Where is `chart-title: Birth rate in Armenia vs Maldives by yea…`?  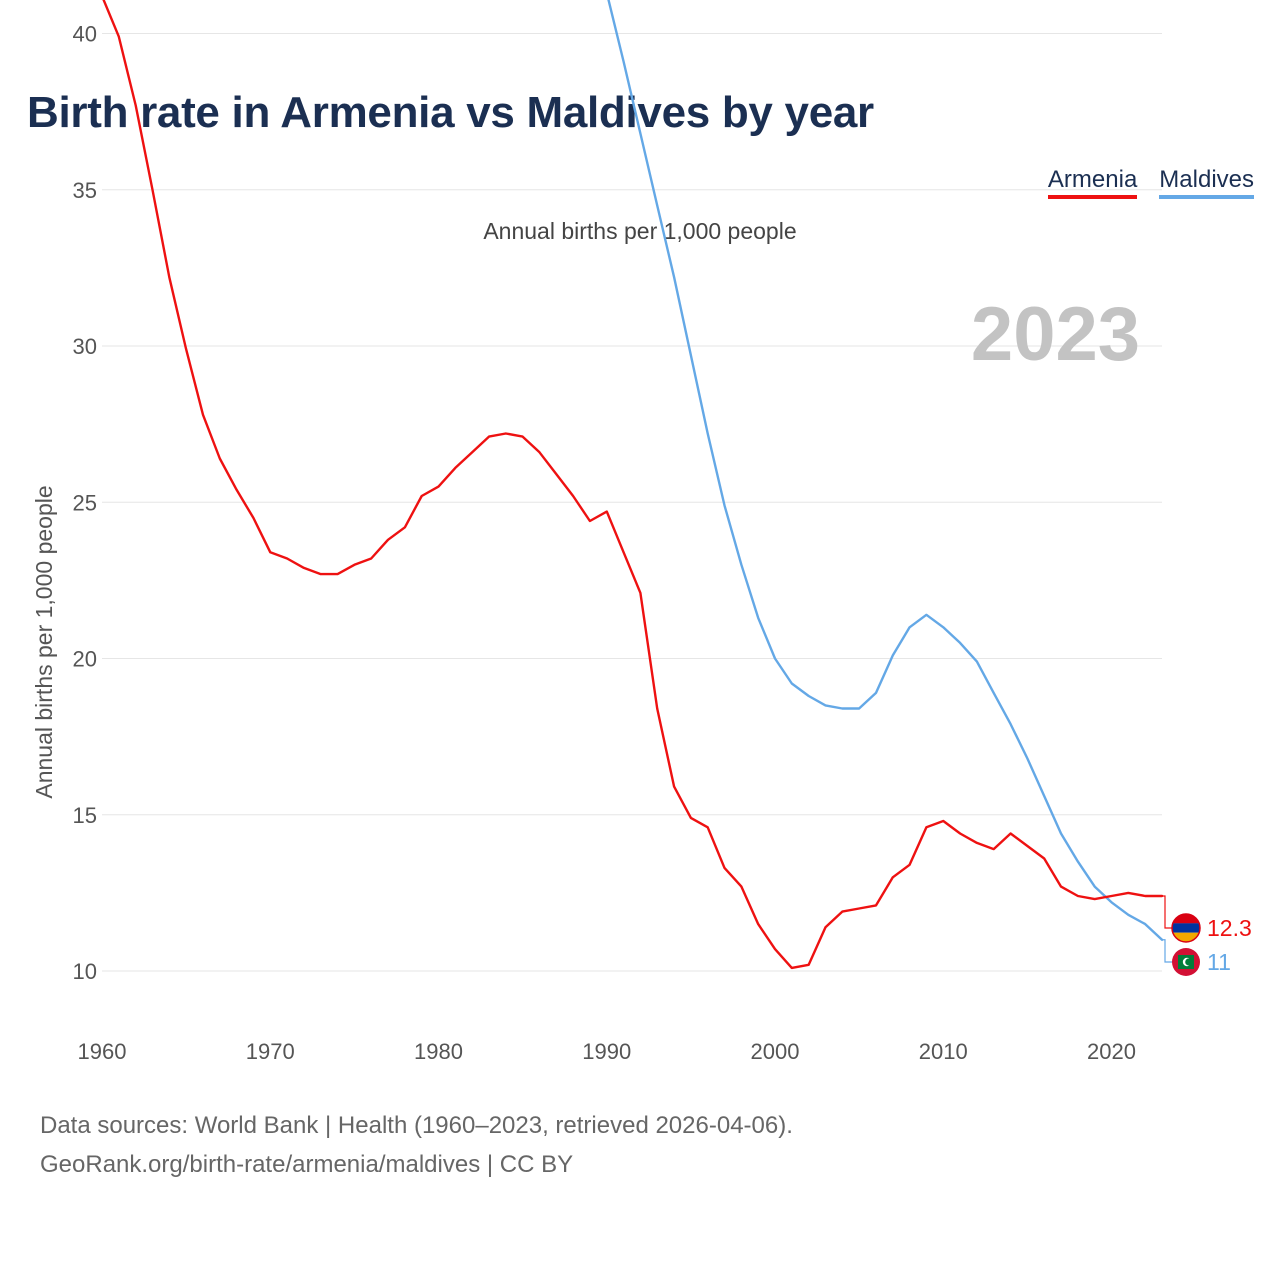 chart-title: Birth rate in Armenia vs Maldives by yea… is located at coordinates (450, 112).